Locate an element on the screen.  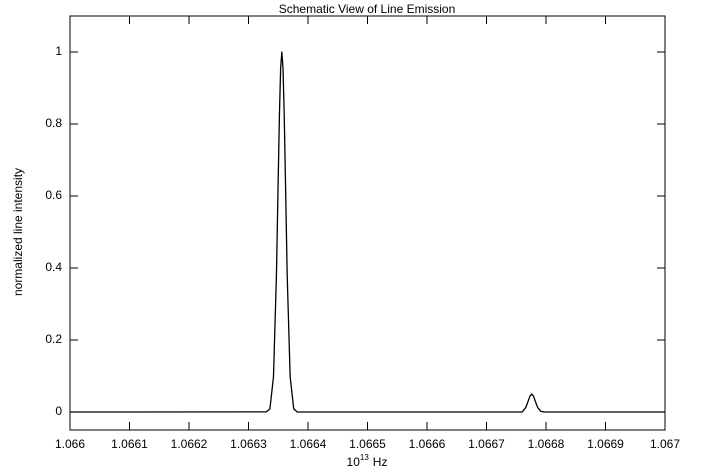
x-axis-label: 1013 Hz is located at coordinates (367, 461).